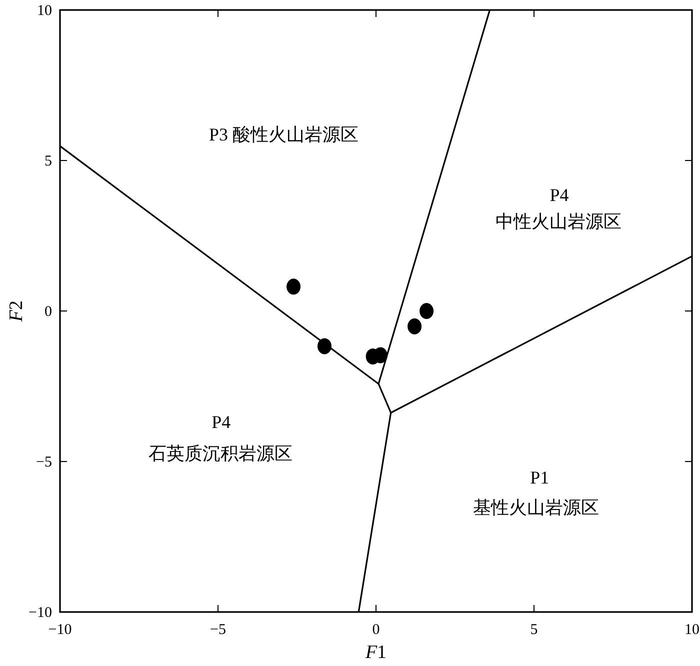 This screenshot has height=666, width=700. I want to click on x-tick-label: −5, so click(218, 630).